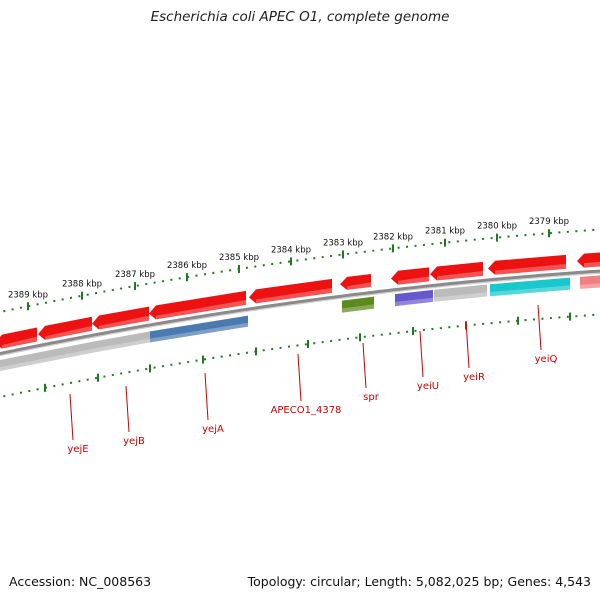  What do you see at coordinates (343, 243) in the screenshot?
I see `kbp-tick-label: 2383 kbp` at bounding box center [343, 243].